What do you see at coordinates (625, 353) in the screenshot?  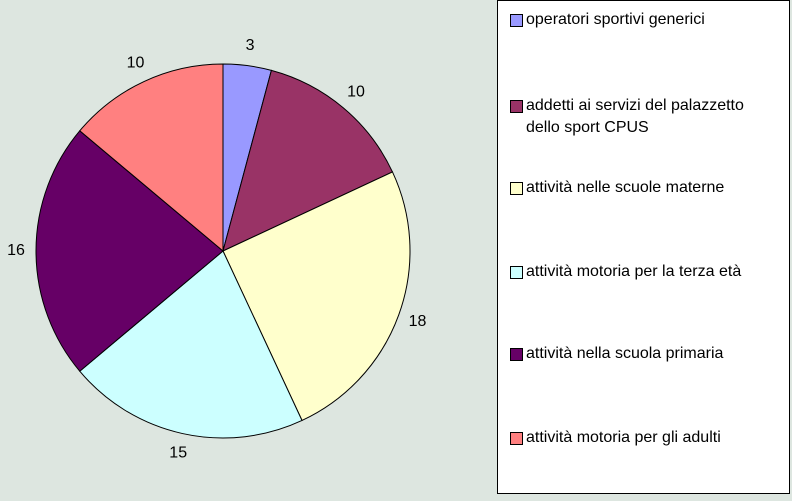 I see `legend-label: attività nella scuola primaria` at bounding box center [625, 353].